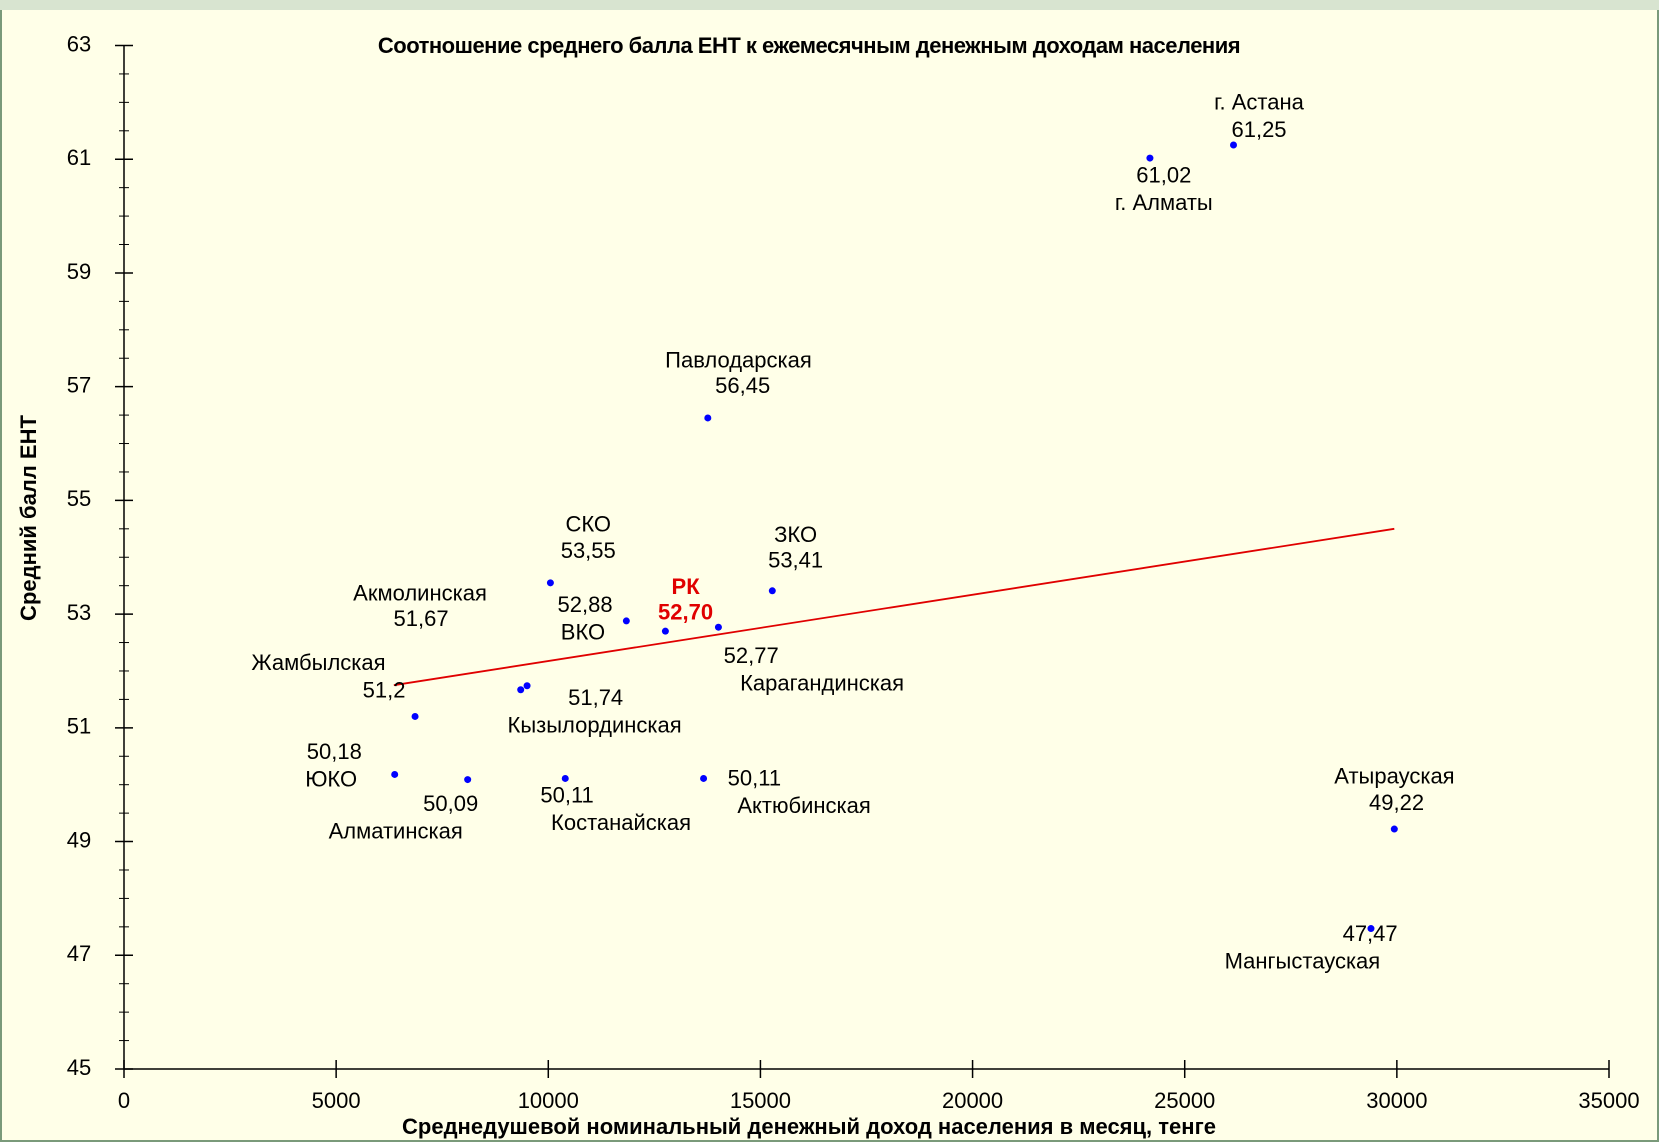  Describe the element at coordinates (621, 822) in the screenshot. I see `point-name: Костанайская` at that location.